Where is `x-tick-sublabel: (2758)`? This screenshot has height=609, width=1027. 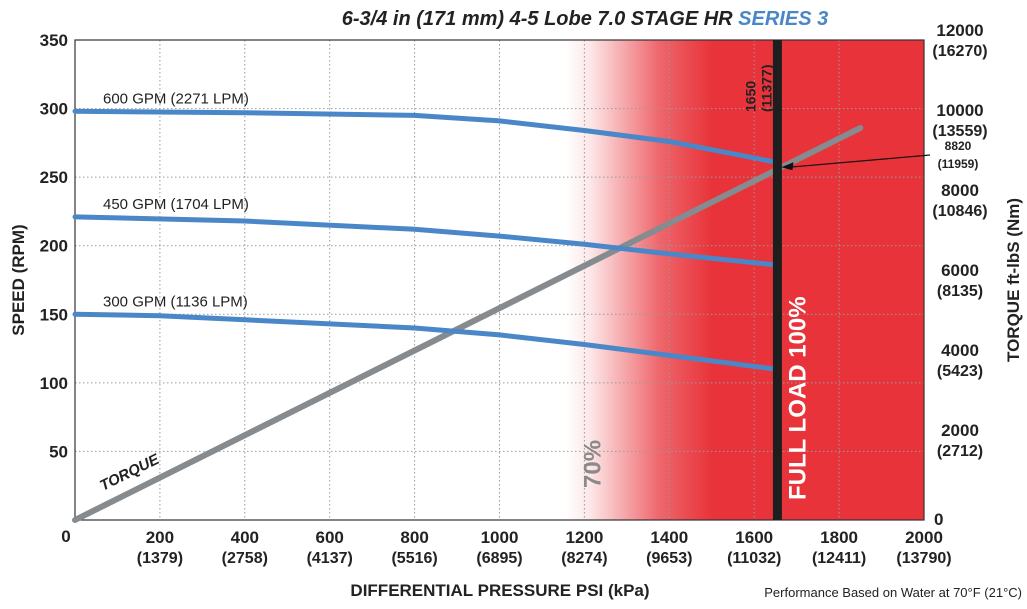
x-tick-sublabel: (2758) is located at coordinates (245, 558).